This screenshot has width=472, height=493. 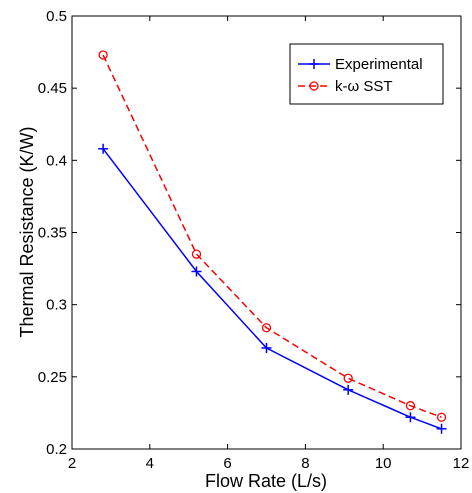 What do you see at coordinates (56, 160) in the screenshot?
I see `y-tick-label: 0.4` at bounding box center [56, 160].